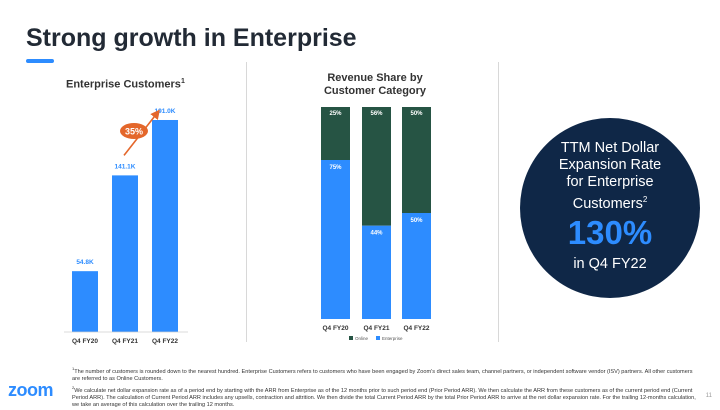 The image size is (720, 410). I want to click on footnote-2-number: 2, so click(73, 387).